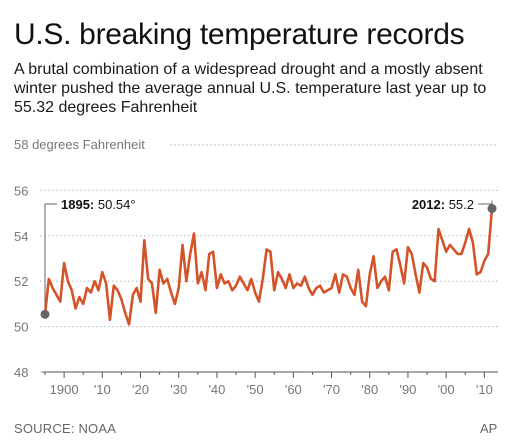 The width and height of the screenshot is (512, 447). Describe the element at coordinates (64, 389) in the screenshot. I see `x-tick-label: 1900` at that location.